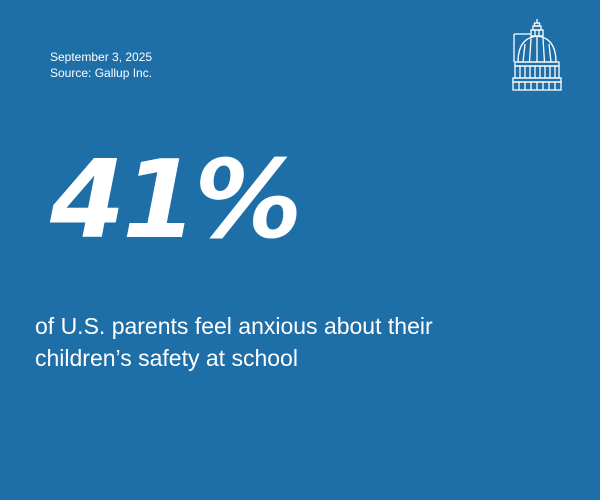  I want to click on caption-line-1: of U.S. parents feel anxious about their, so click(234, 326).